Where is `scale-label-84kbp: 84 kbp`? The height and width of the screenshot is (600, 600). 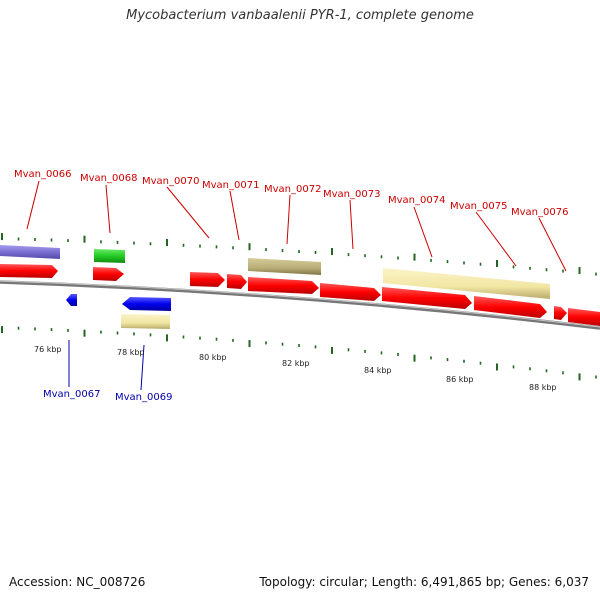 scale-label-84kbp: 84 kbp is located at coordinates (378, 370).